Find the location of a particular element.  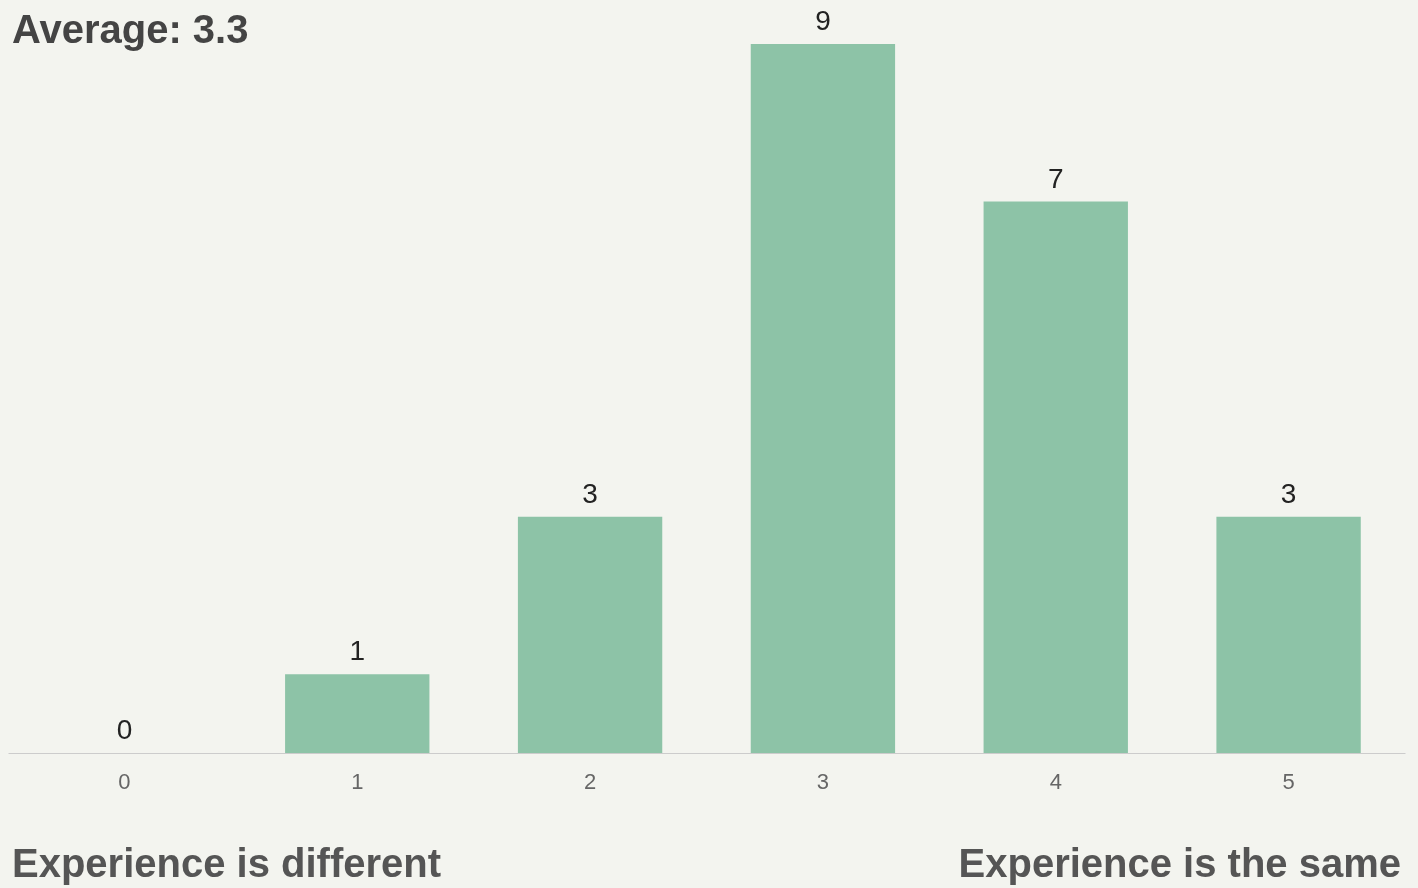

x-tick-label: 2 is located at coordinates (590, 781).